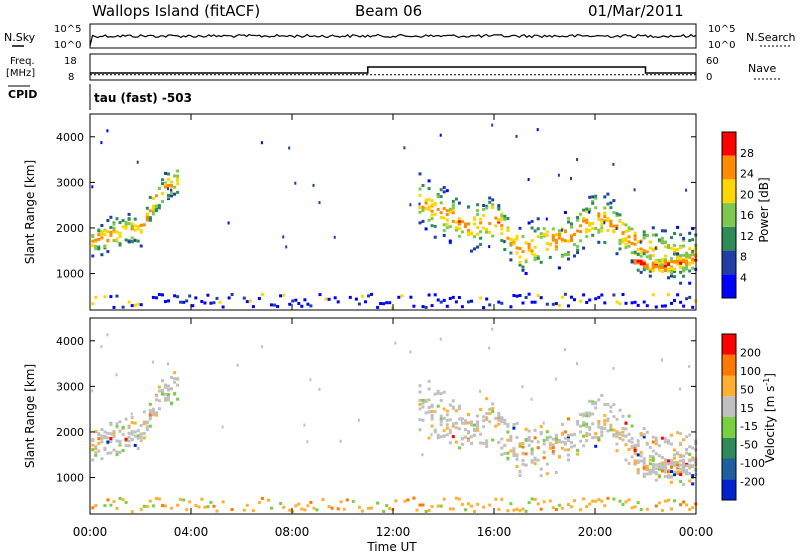 Image resolution: width=800 pixels, height=554 pixels. What do you see at coordinates (143, 98) in the screenshot?
I see `cpid-program: tau (fast) -503` at bounding box center [143, 98].